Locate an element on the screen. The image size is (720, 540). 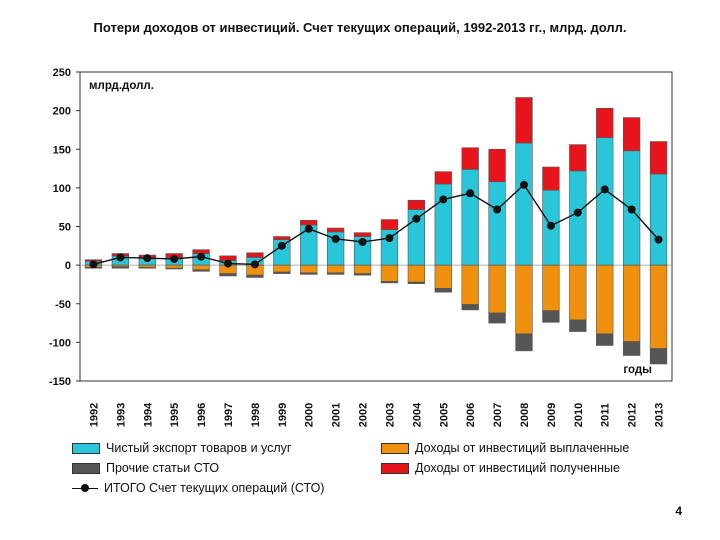
legend-item-net-export: Чистый экспорт товаров и услуг is located at coordinates (182, 448).